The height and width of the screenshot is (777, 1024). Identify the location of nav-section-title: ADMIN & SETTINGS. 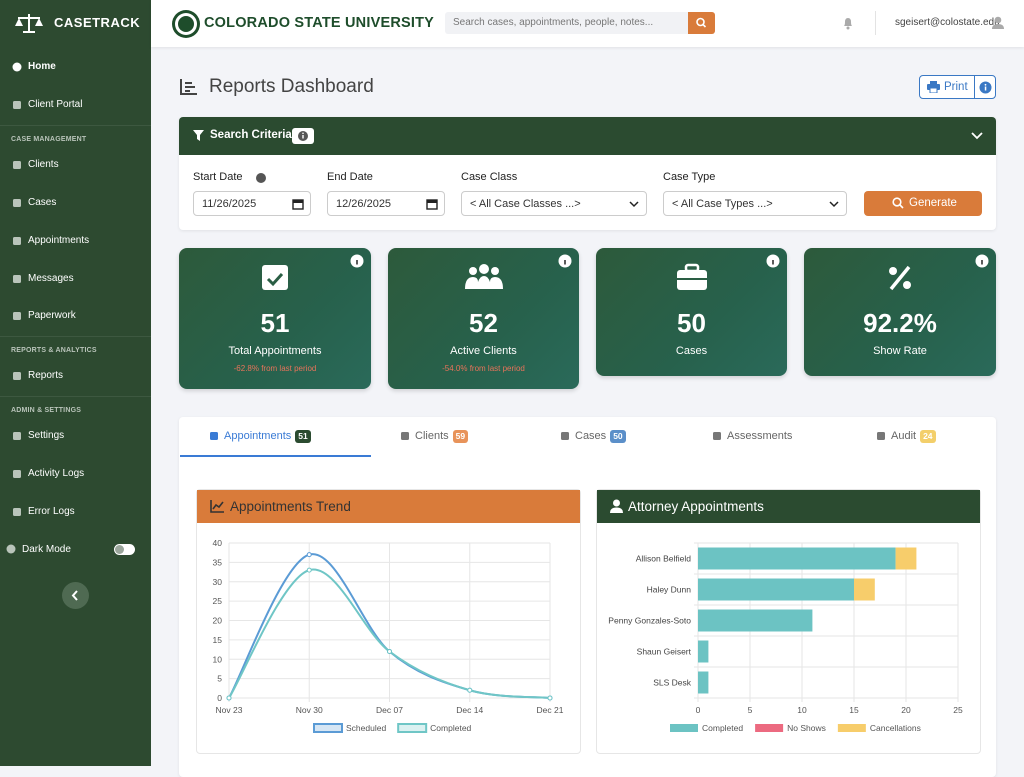
(46, 410).